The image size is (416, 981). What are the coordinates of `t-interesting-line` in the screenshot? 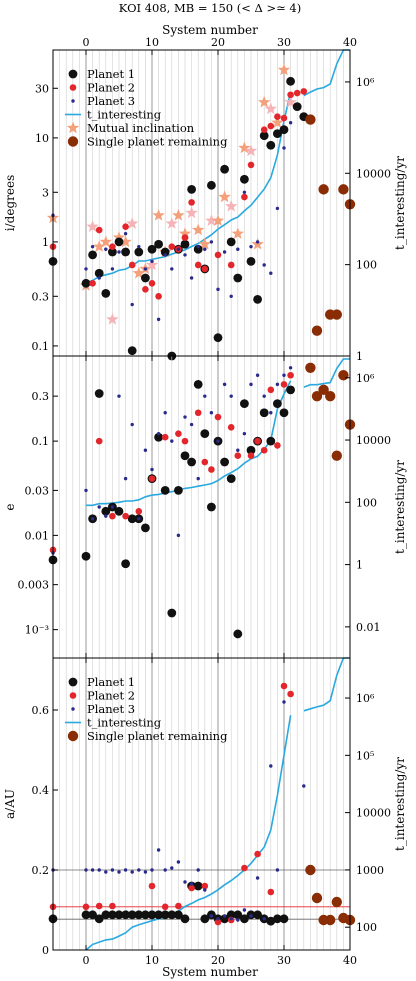 It's located at (218, 432).